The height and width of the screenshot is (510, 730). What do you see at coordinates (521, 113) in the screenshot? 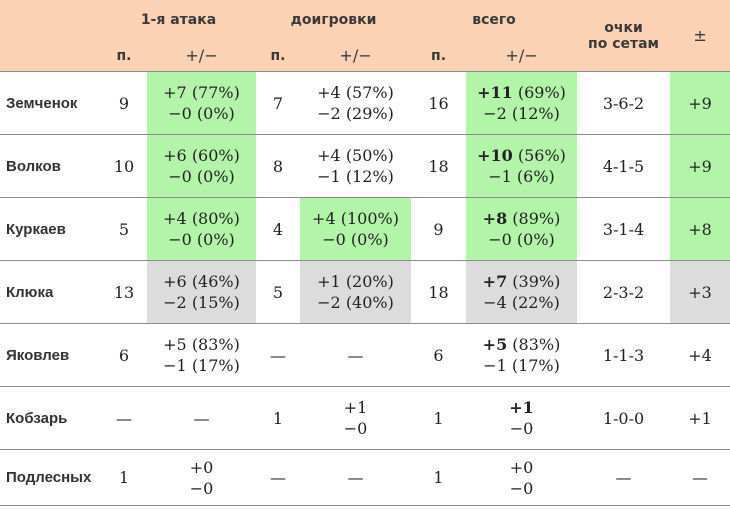
I see `pm-minus: −2 (12%)` at bounding box center [521, 113].